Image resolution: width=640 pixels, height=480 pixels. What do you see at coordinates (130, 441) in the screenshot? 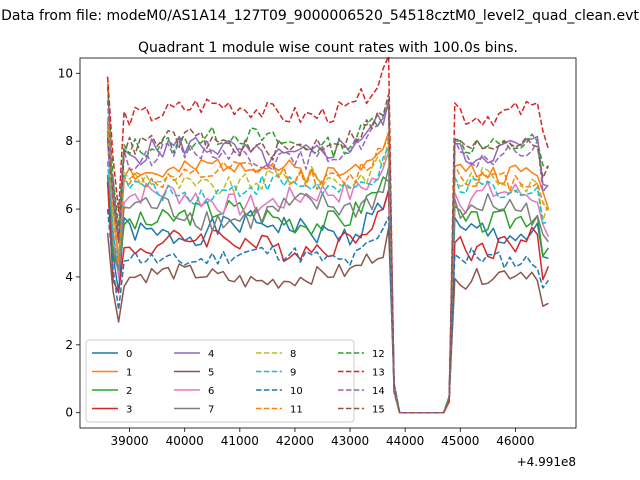
I see `x-tick-label: 39000` at bounding box center [130, 441].